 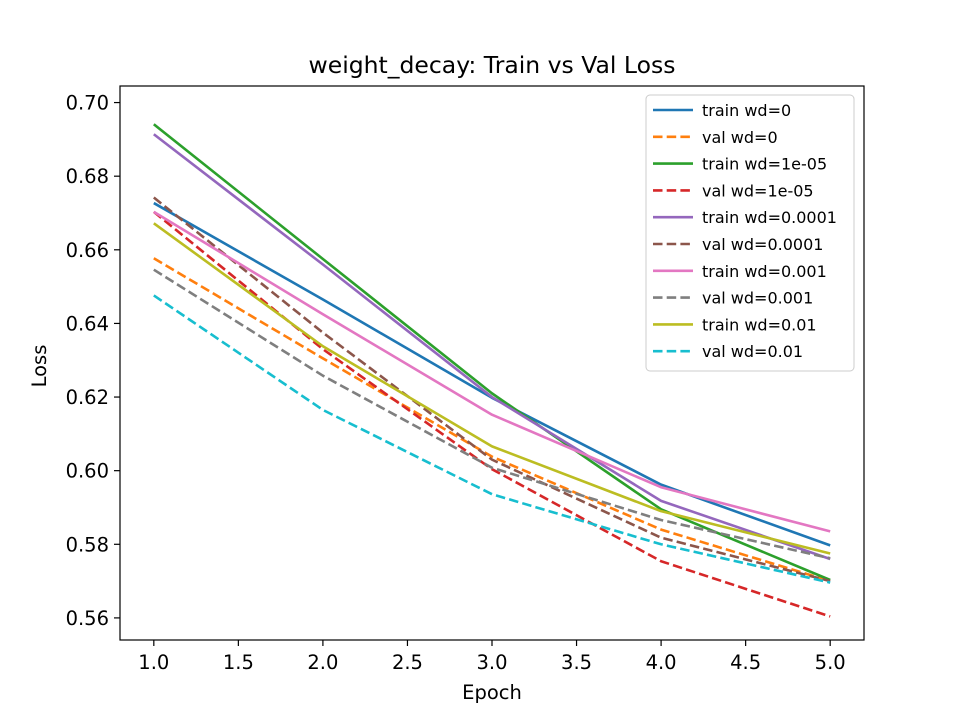 I want to click on y-tick-label: 0.62, so click(x=87, y=397).